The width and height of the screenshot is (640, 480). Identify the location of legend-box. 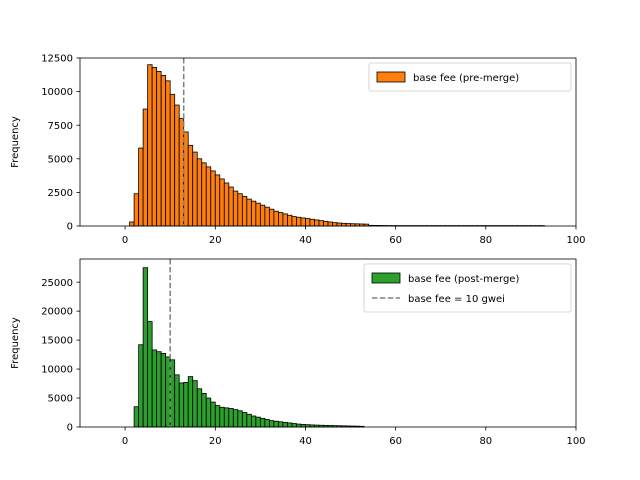
(470, 77).